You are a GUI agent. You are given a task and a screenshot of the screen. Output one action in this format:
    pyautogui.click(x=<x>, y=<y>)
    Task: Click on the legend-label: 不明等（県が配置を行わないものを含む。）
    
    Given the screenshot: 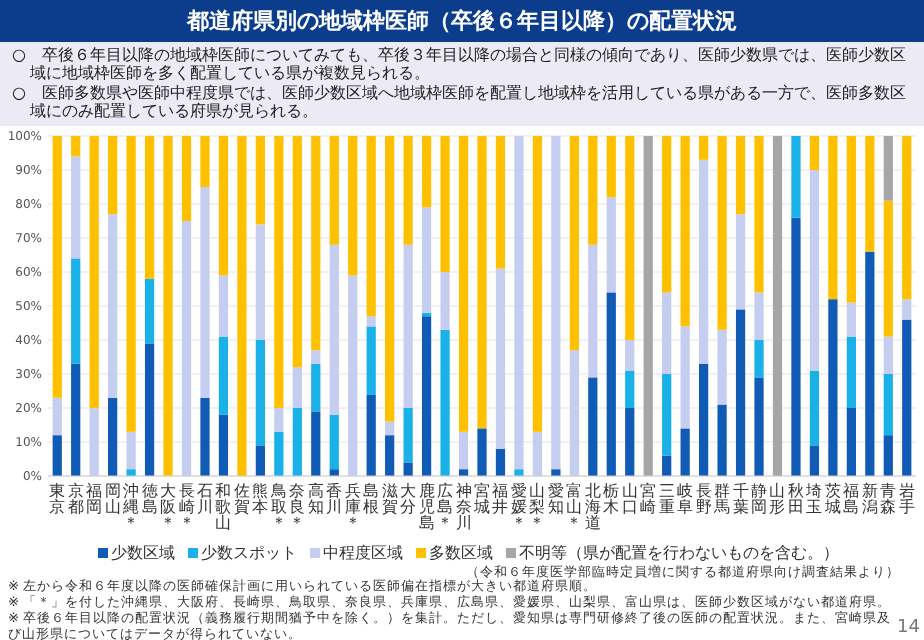 What is the action you would take?
    pyautogui.click(x=679, y=552)
    